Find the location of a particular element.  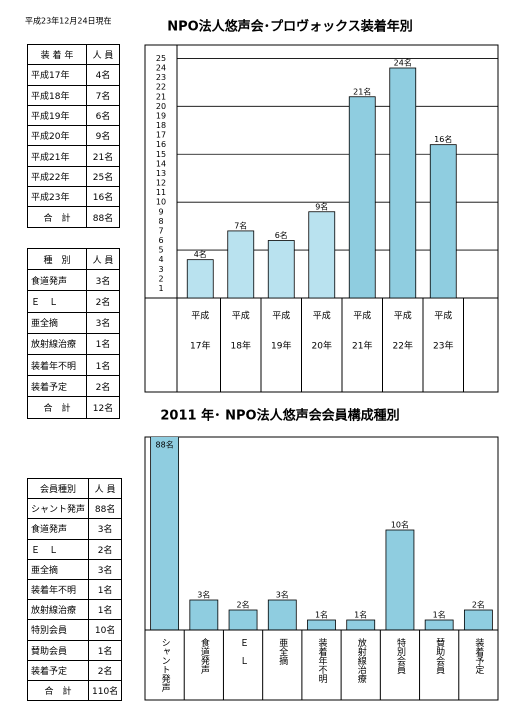

x-tick-label: 17年 is located at coordinates (200, 346).